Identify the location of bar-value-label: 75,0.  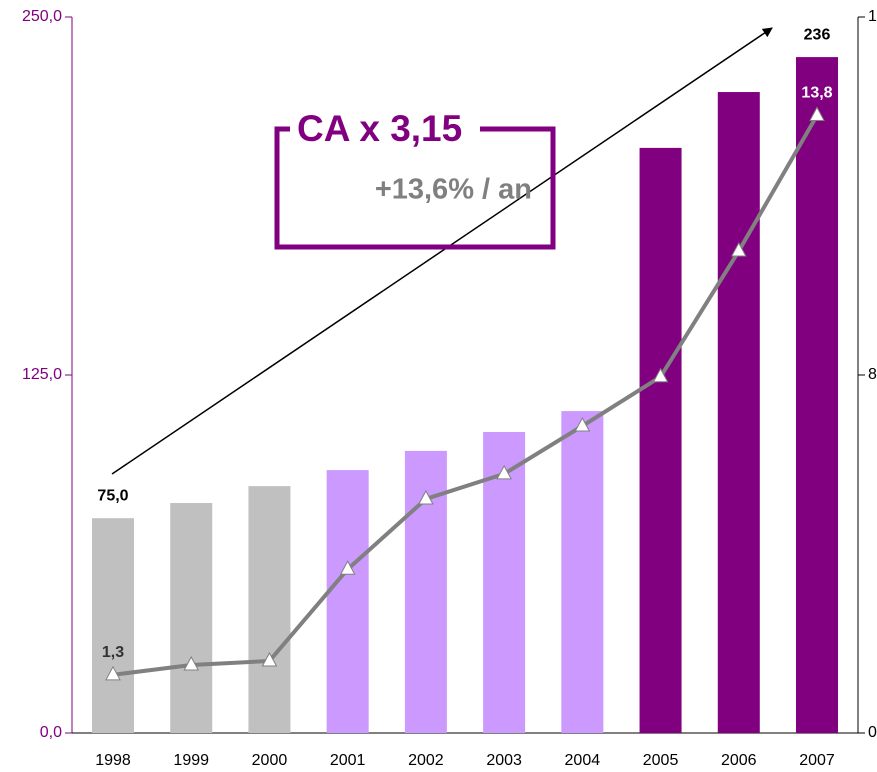
(112, 495).